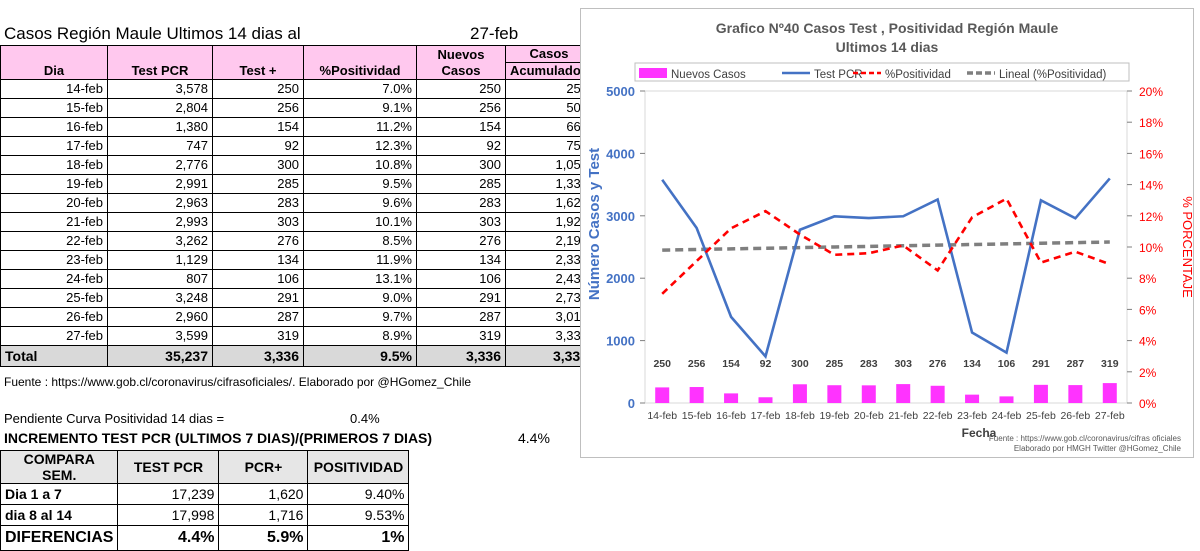  What do you see at coordinates (1075, 416) in the screenshot?
I see `x-tick-label: 26-feb` at bounding box center [1075, 416].